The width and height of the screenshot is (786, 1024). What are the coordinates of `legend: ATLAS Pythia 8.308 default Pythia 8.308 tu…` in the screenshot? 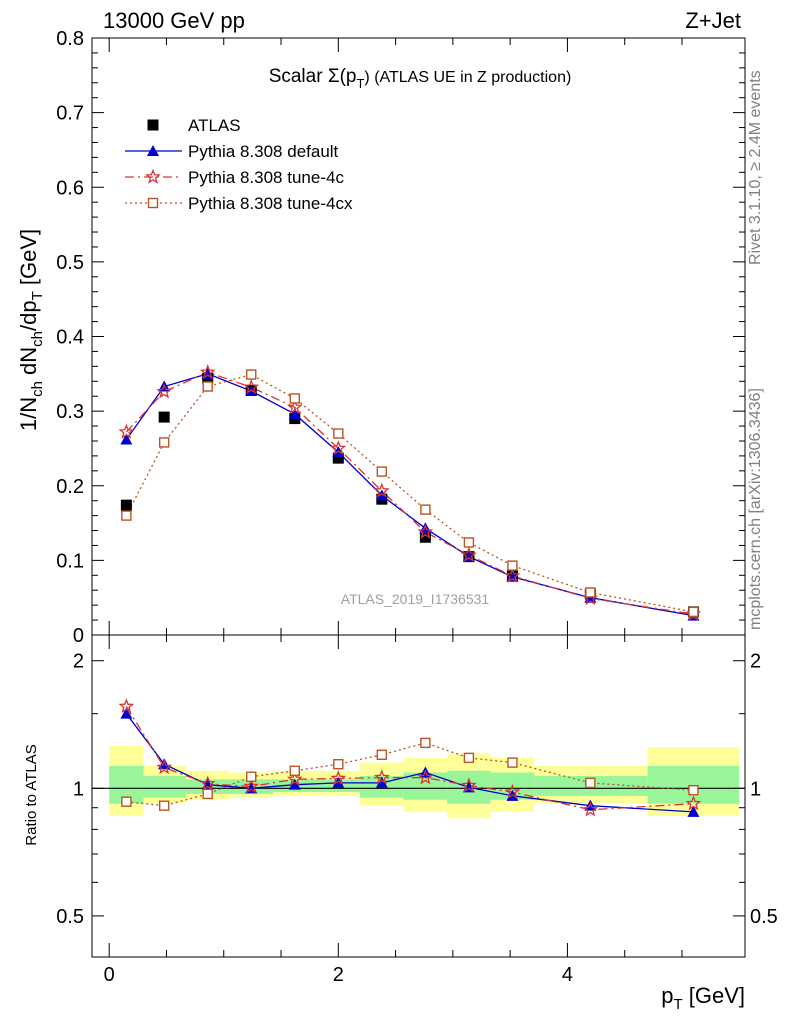 It's located at (239, 164).